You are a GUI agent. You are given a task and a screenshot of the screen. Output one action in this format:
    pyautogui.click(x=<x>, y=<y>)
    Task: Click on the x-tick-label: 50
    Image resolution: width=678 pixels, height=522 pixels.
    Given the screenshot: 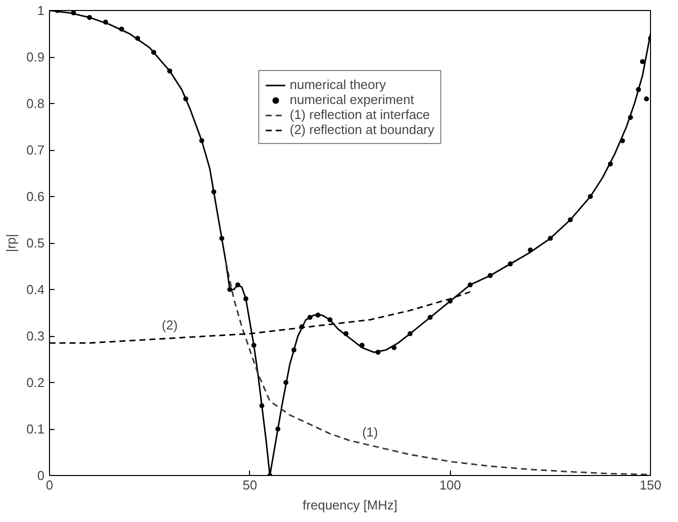 What is the action you would take?
    pyautogui.click(x=250, y=485)
    